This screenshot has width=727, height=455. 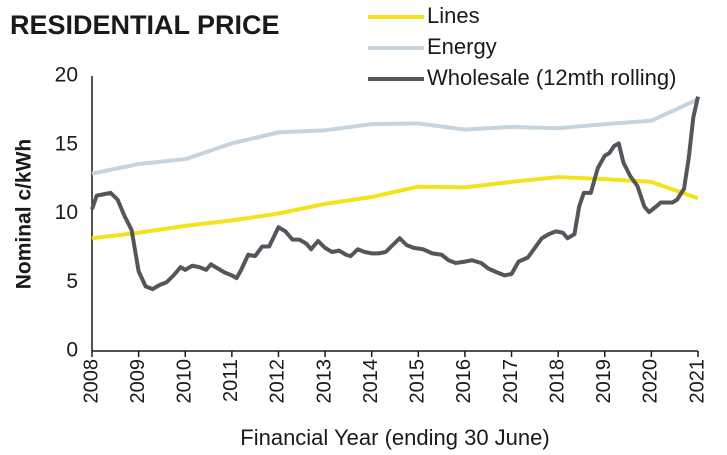 What do you see at coordinates (418, 381) in the screenshot?
I see `x-tick-label: 2015` at bounding box center [418, 381].